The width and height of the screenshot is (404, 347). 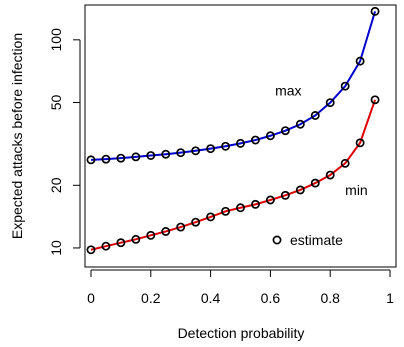 I want to click on legend-marker, so click(x=277, y=240).